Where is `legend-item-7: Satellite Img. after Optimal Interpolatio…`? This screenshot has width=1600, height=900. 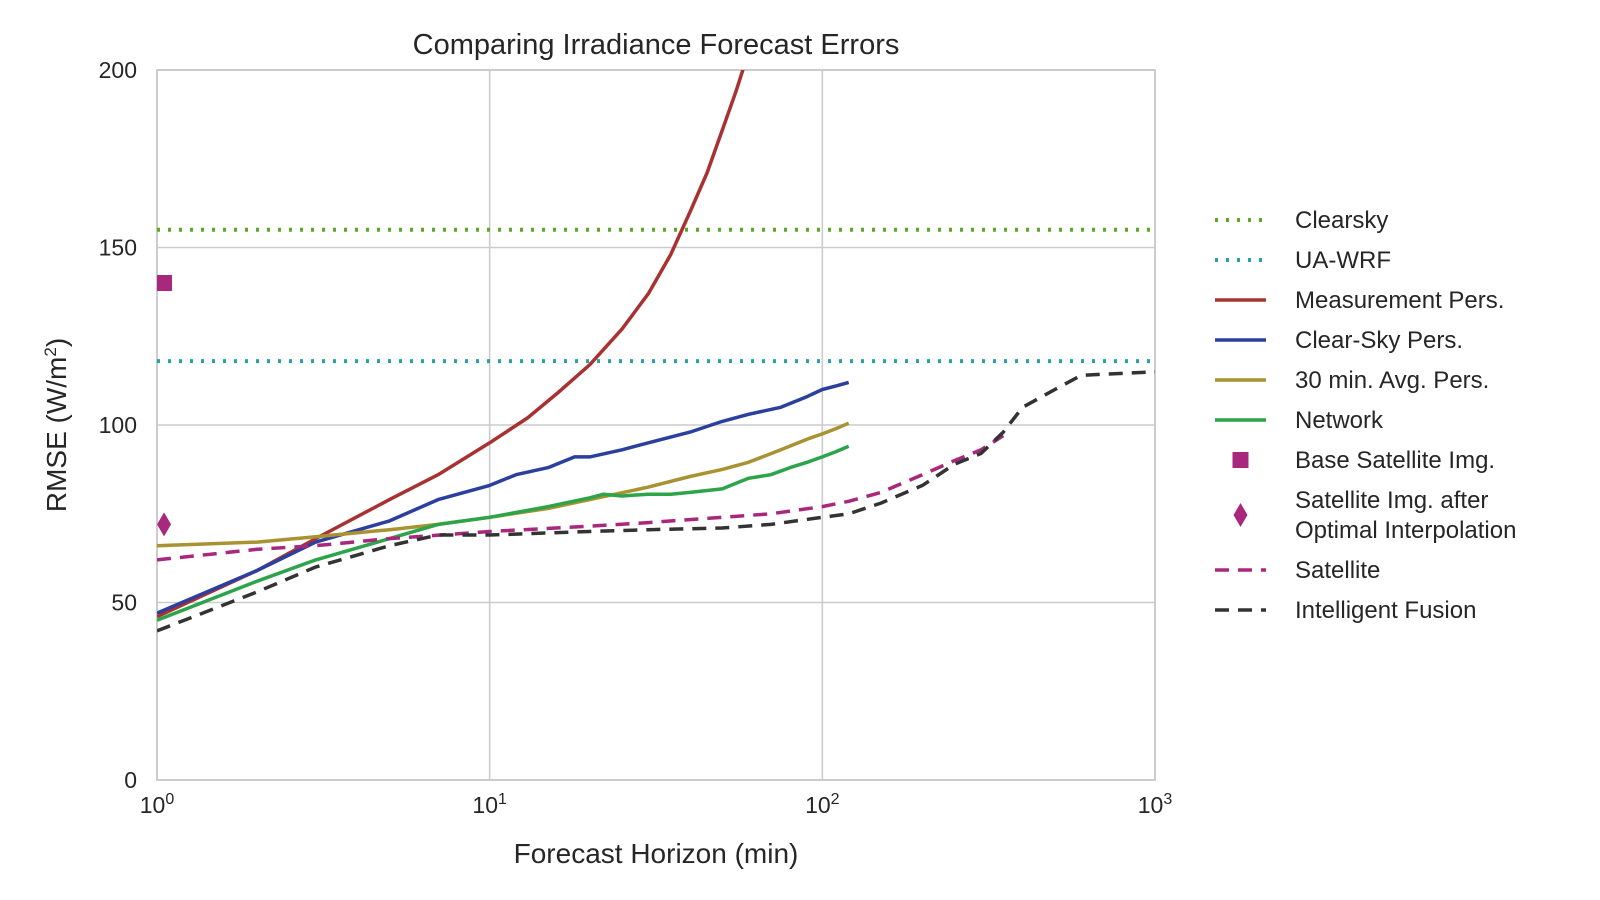 legend-item-7: Satellite Img. after Optimal Interpolatio… is located at coordinates (1374, 515).